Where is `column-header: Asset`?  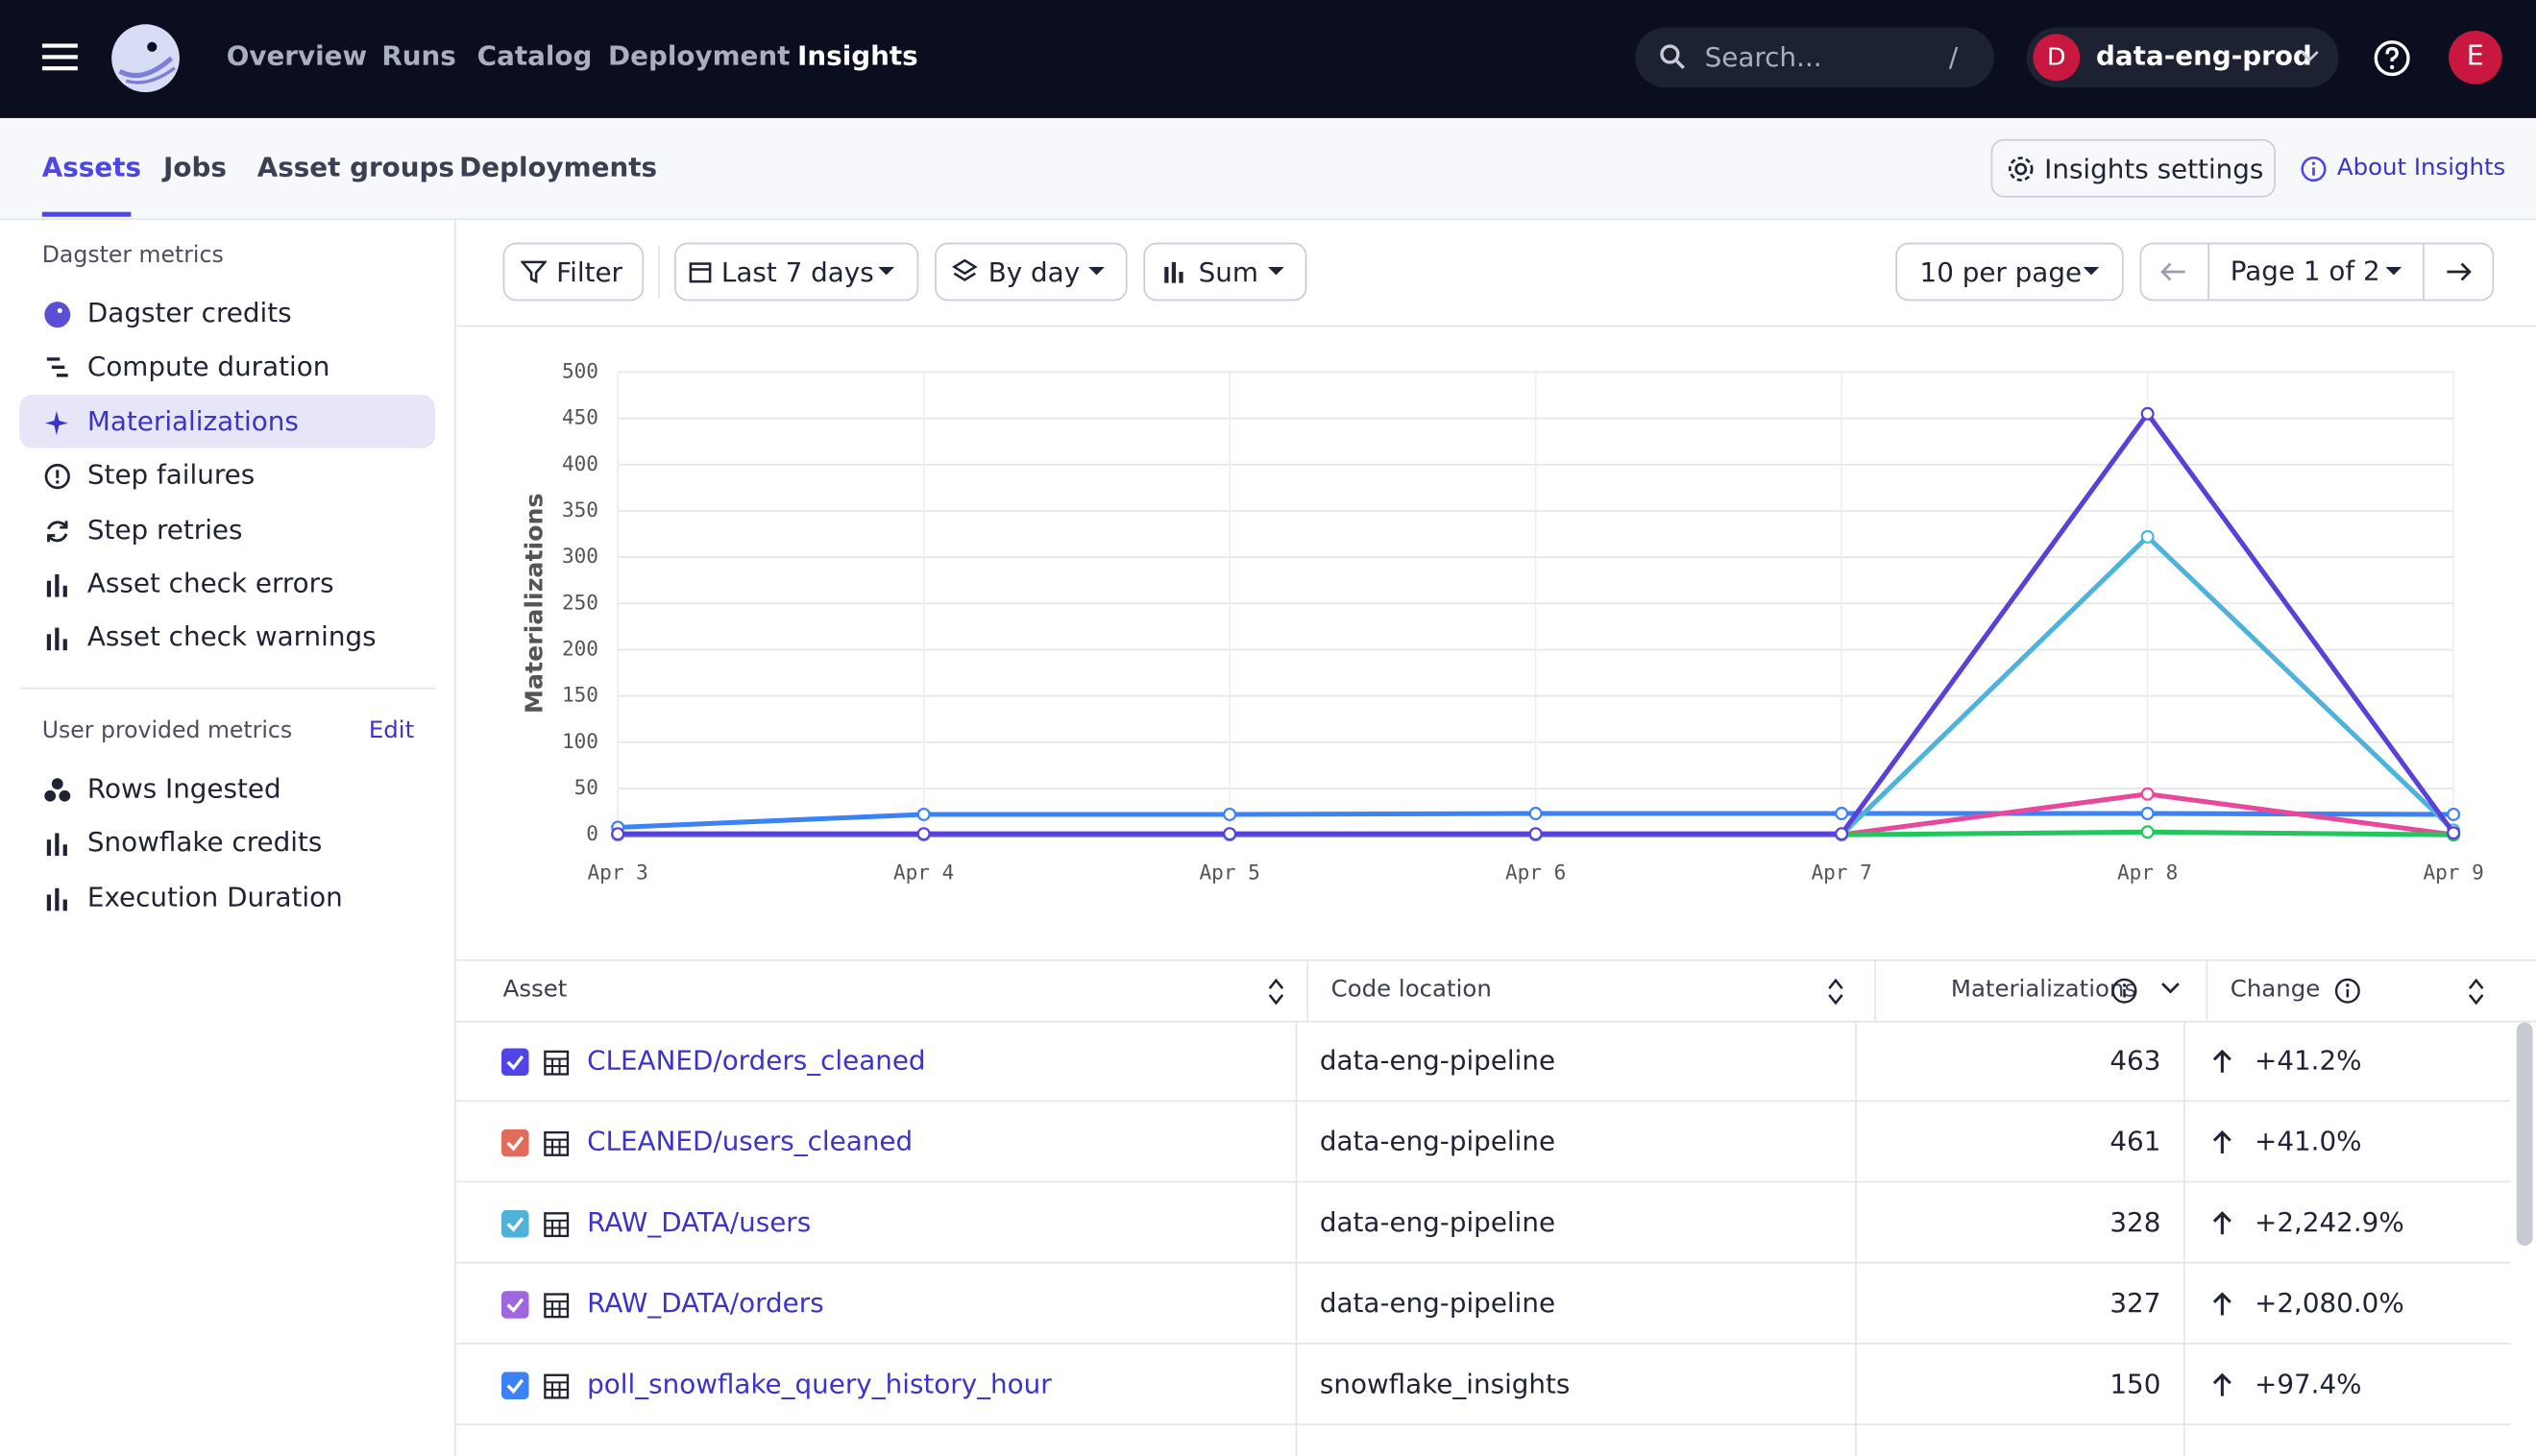
column-header: Asset is located at coordinates (535, 990).